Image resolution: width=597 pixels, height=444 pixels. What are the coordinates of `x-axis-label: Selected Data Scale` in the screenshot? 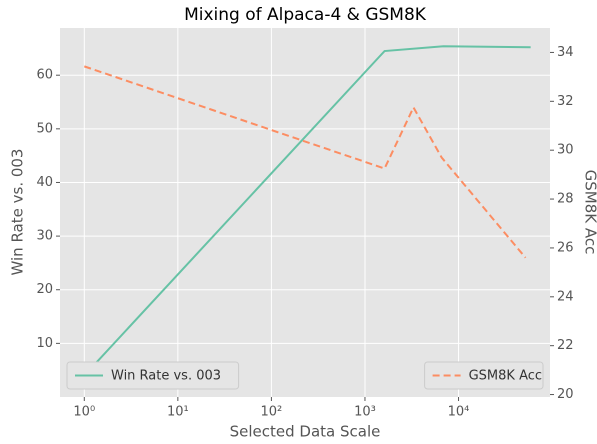 It's located at (305, 432).